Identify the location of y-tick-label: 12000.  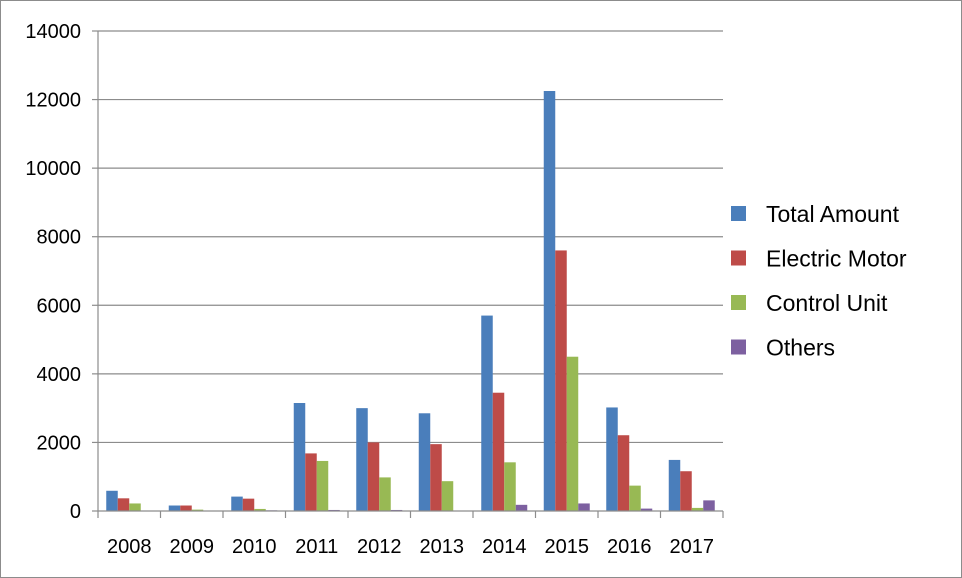
(53, 101).